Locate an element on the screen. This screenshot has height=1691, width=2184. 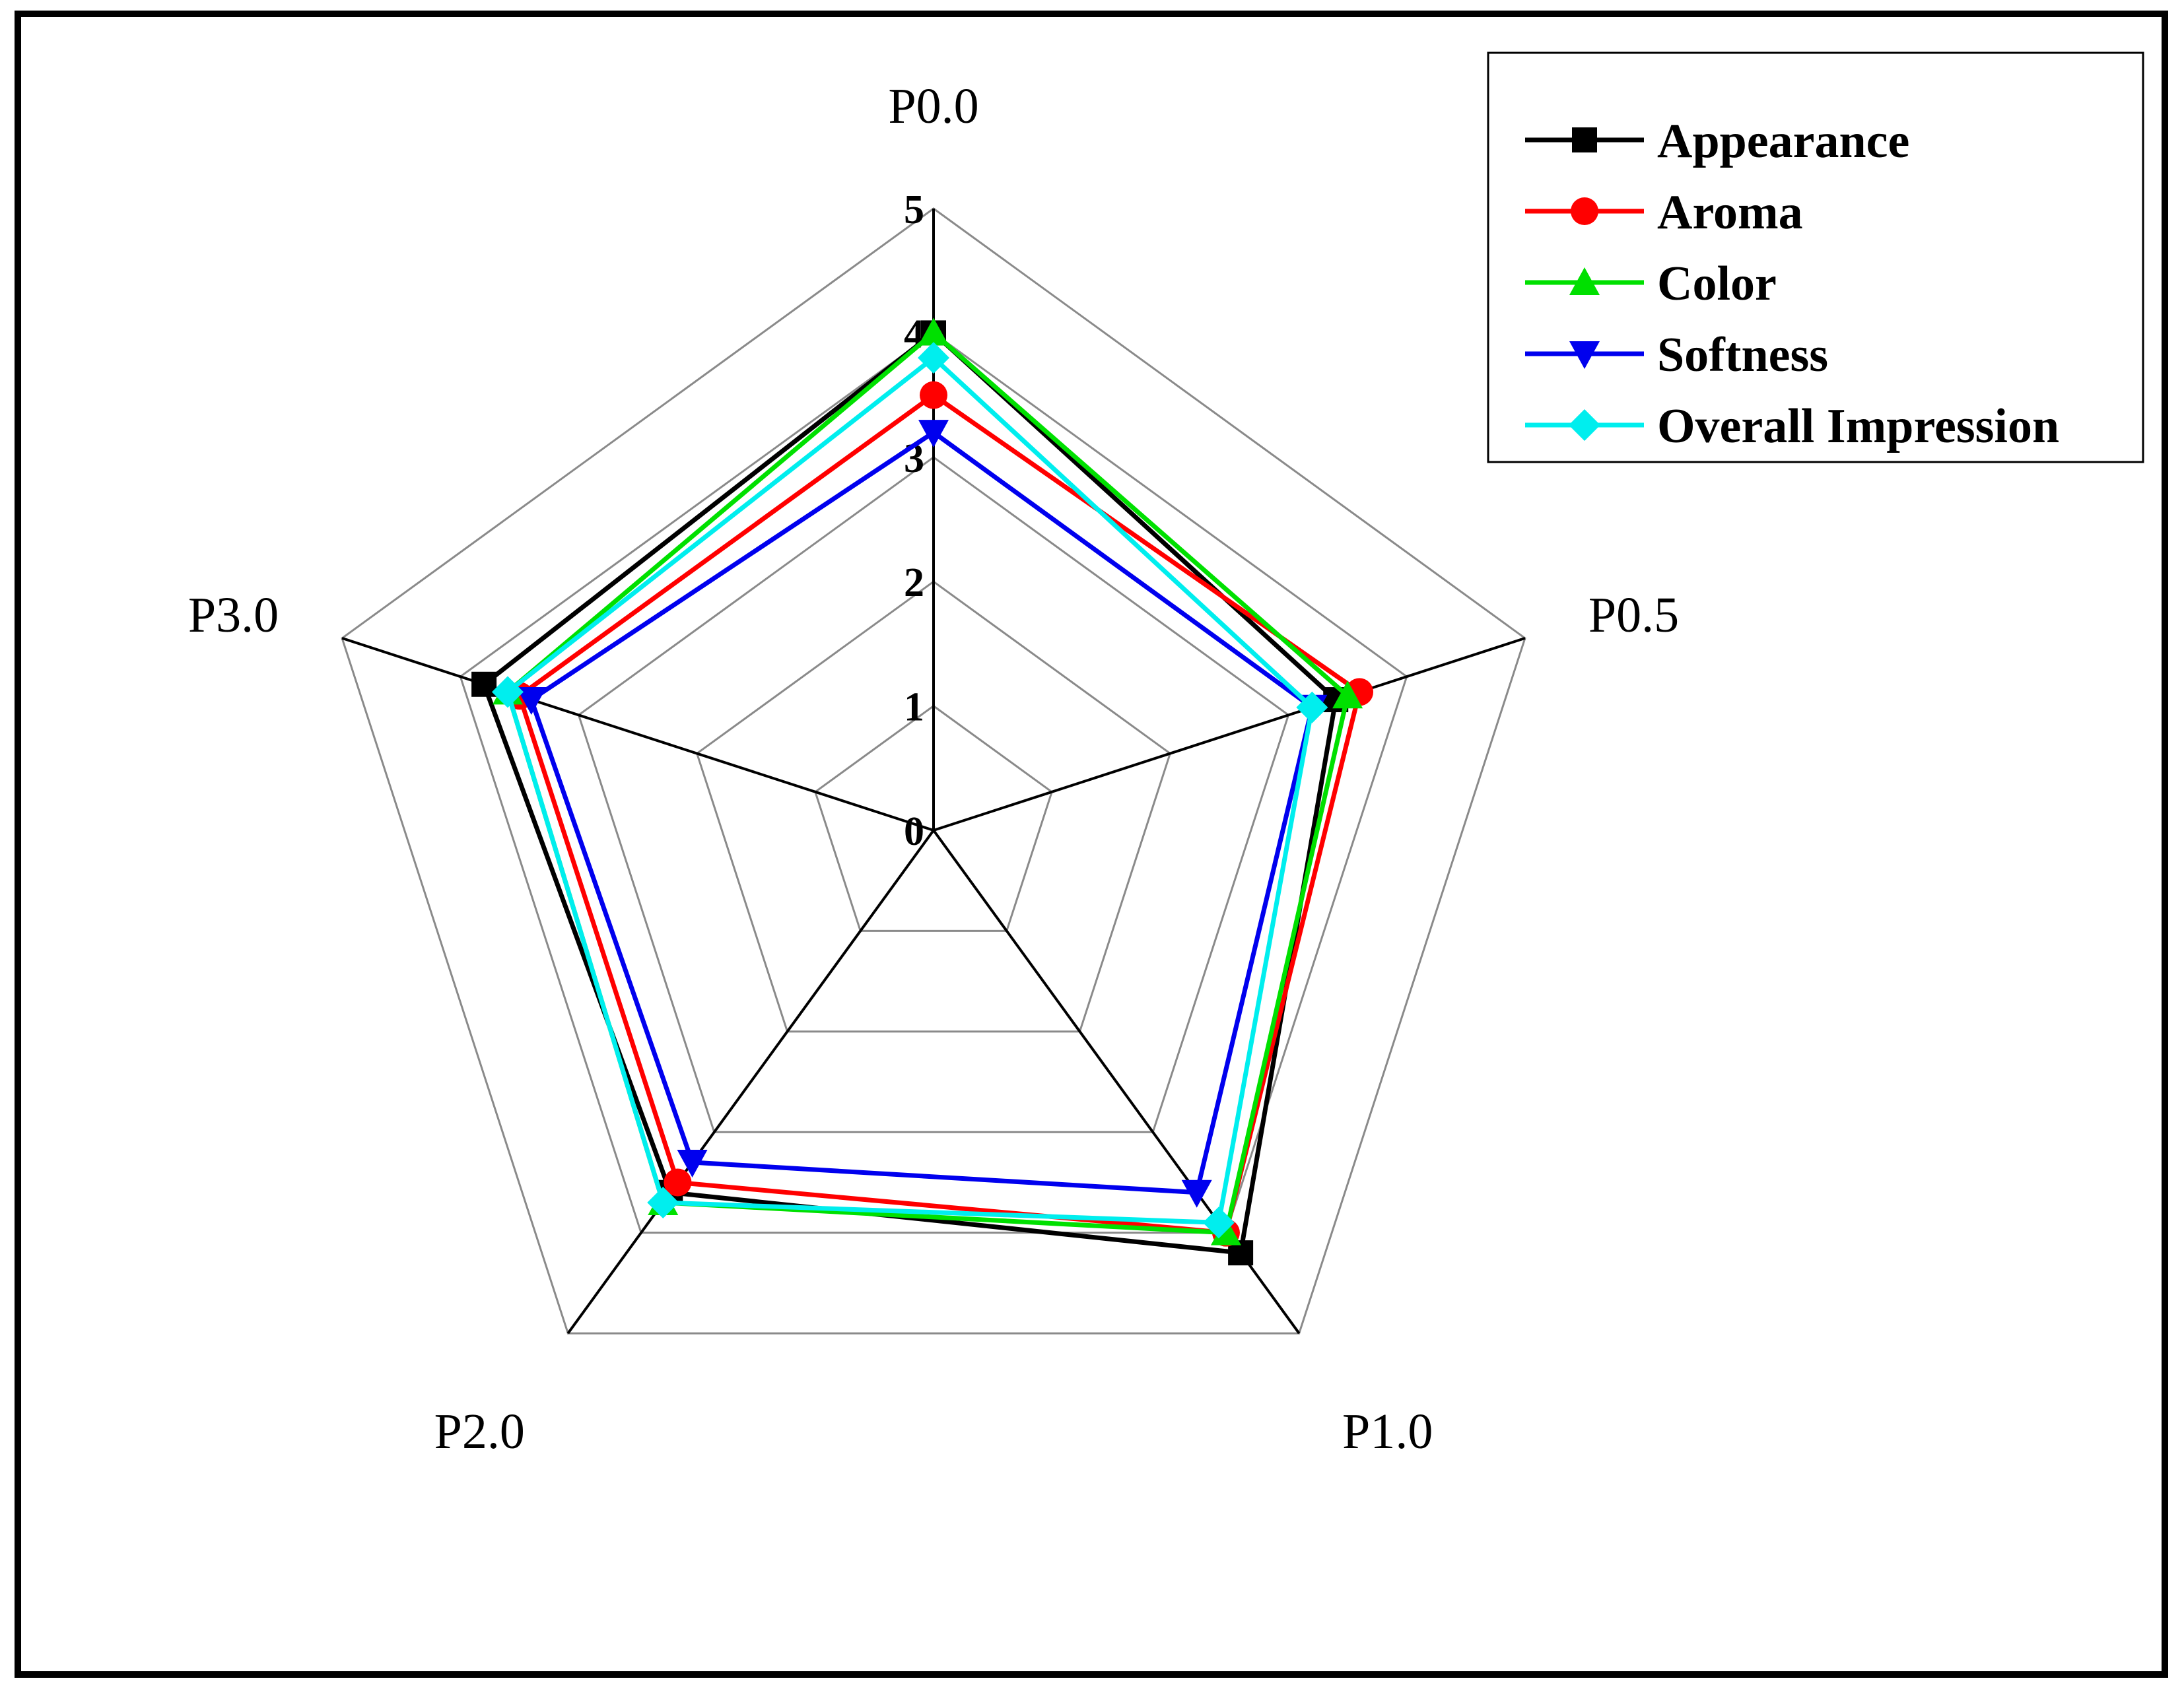
legend-label-overall-impression: Overall Impression is located at coordinates (1858, 426).